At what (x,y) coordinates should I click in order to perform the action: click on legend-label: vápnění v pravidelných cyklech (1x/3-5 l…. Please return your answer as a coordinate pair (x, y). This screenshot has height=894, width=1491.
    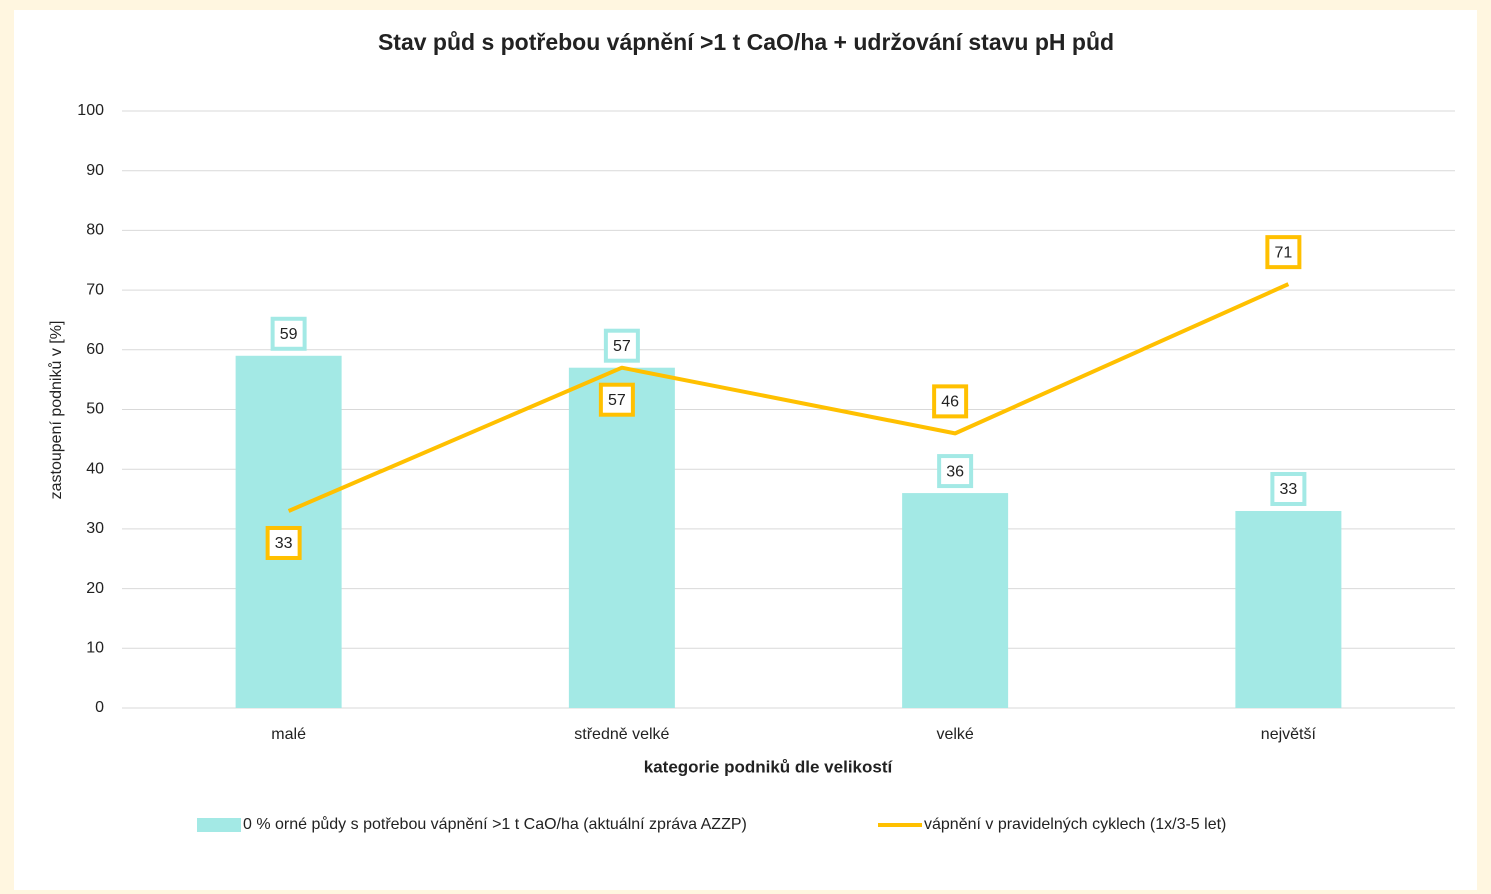
    Looking at the image, I should click on (1075, 824).